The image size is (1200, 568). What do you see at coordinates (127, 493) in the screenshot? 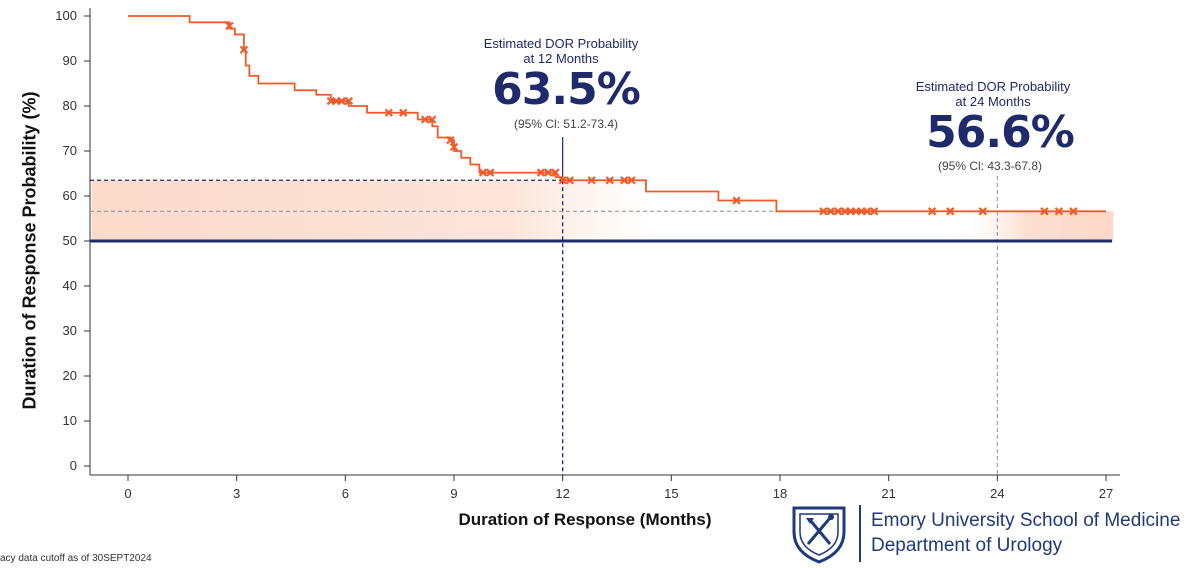
I see `x-tick-label: 0` at bounding box center [127, 493].